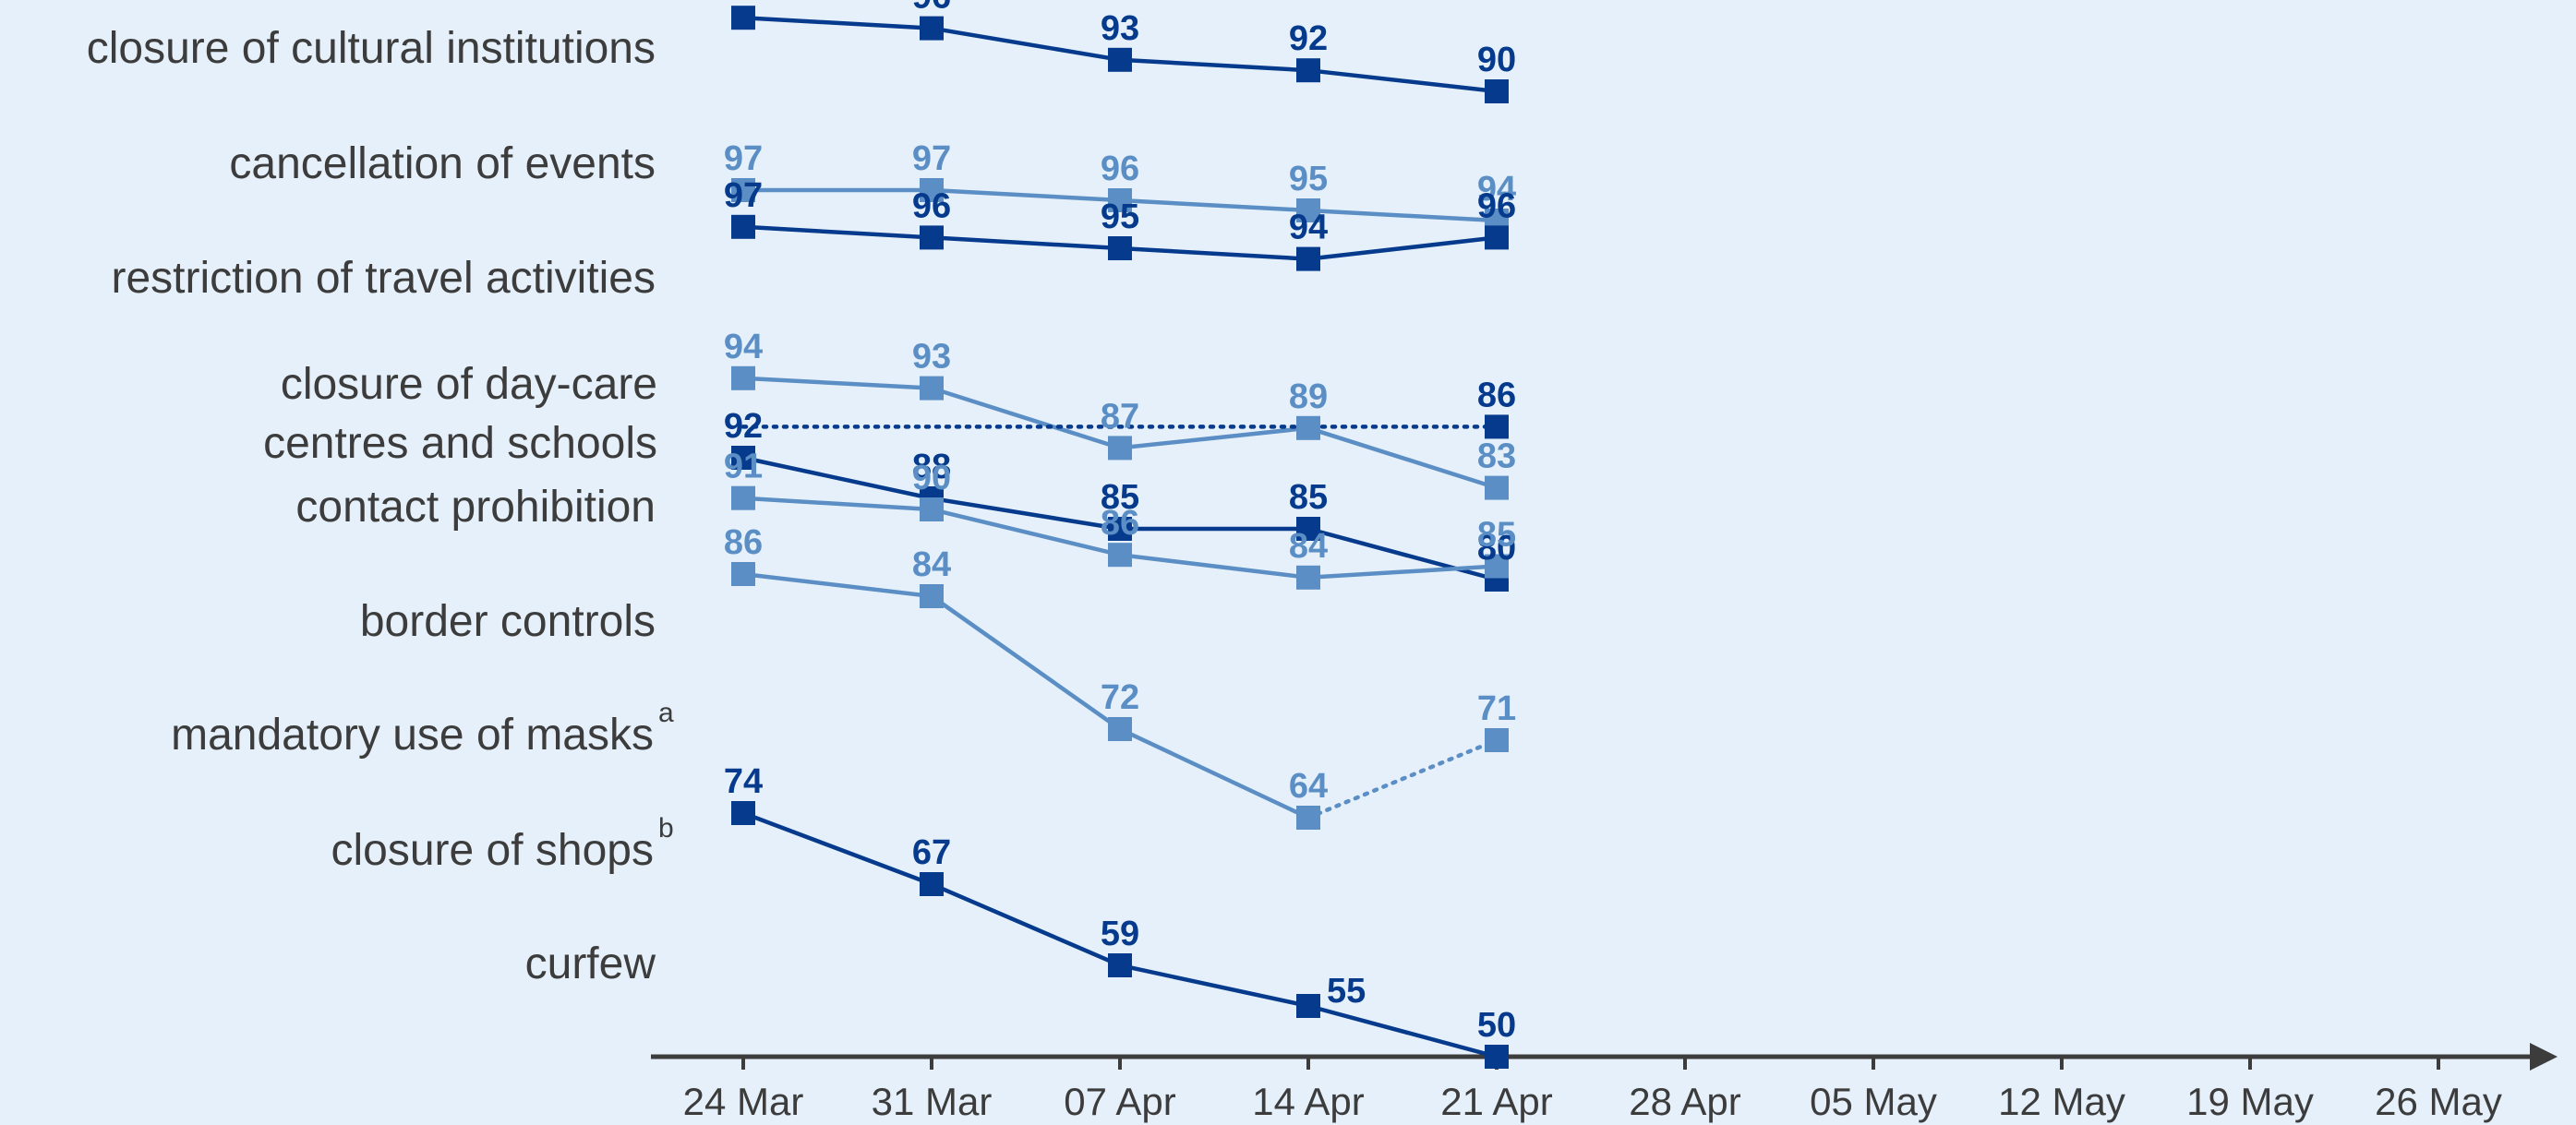  I want to click on x-tick-label: 26 May, so click(2438, 1101).